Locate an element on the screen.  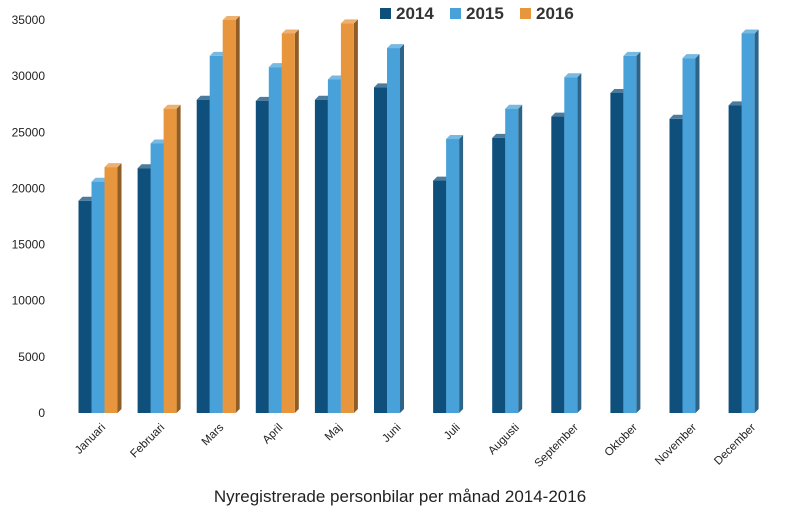
legend-label: 2014 is located at coordinates (415, 13).